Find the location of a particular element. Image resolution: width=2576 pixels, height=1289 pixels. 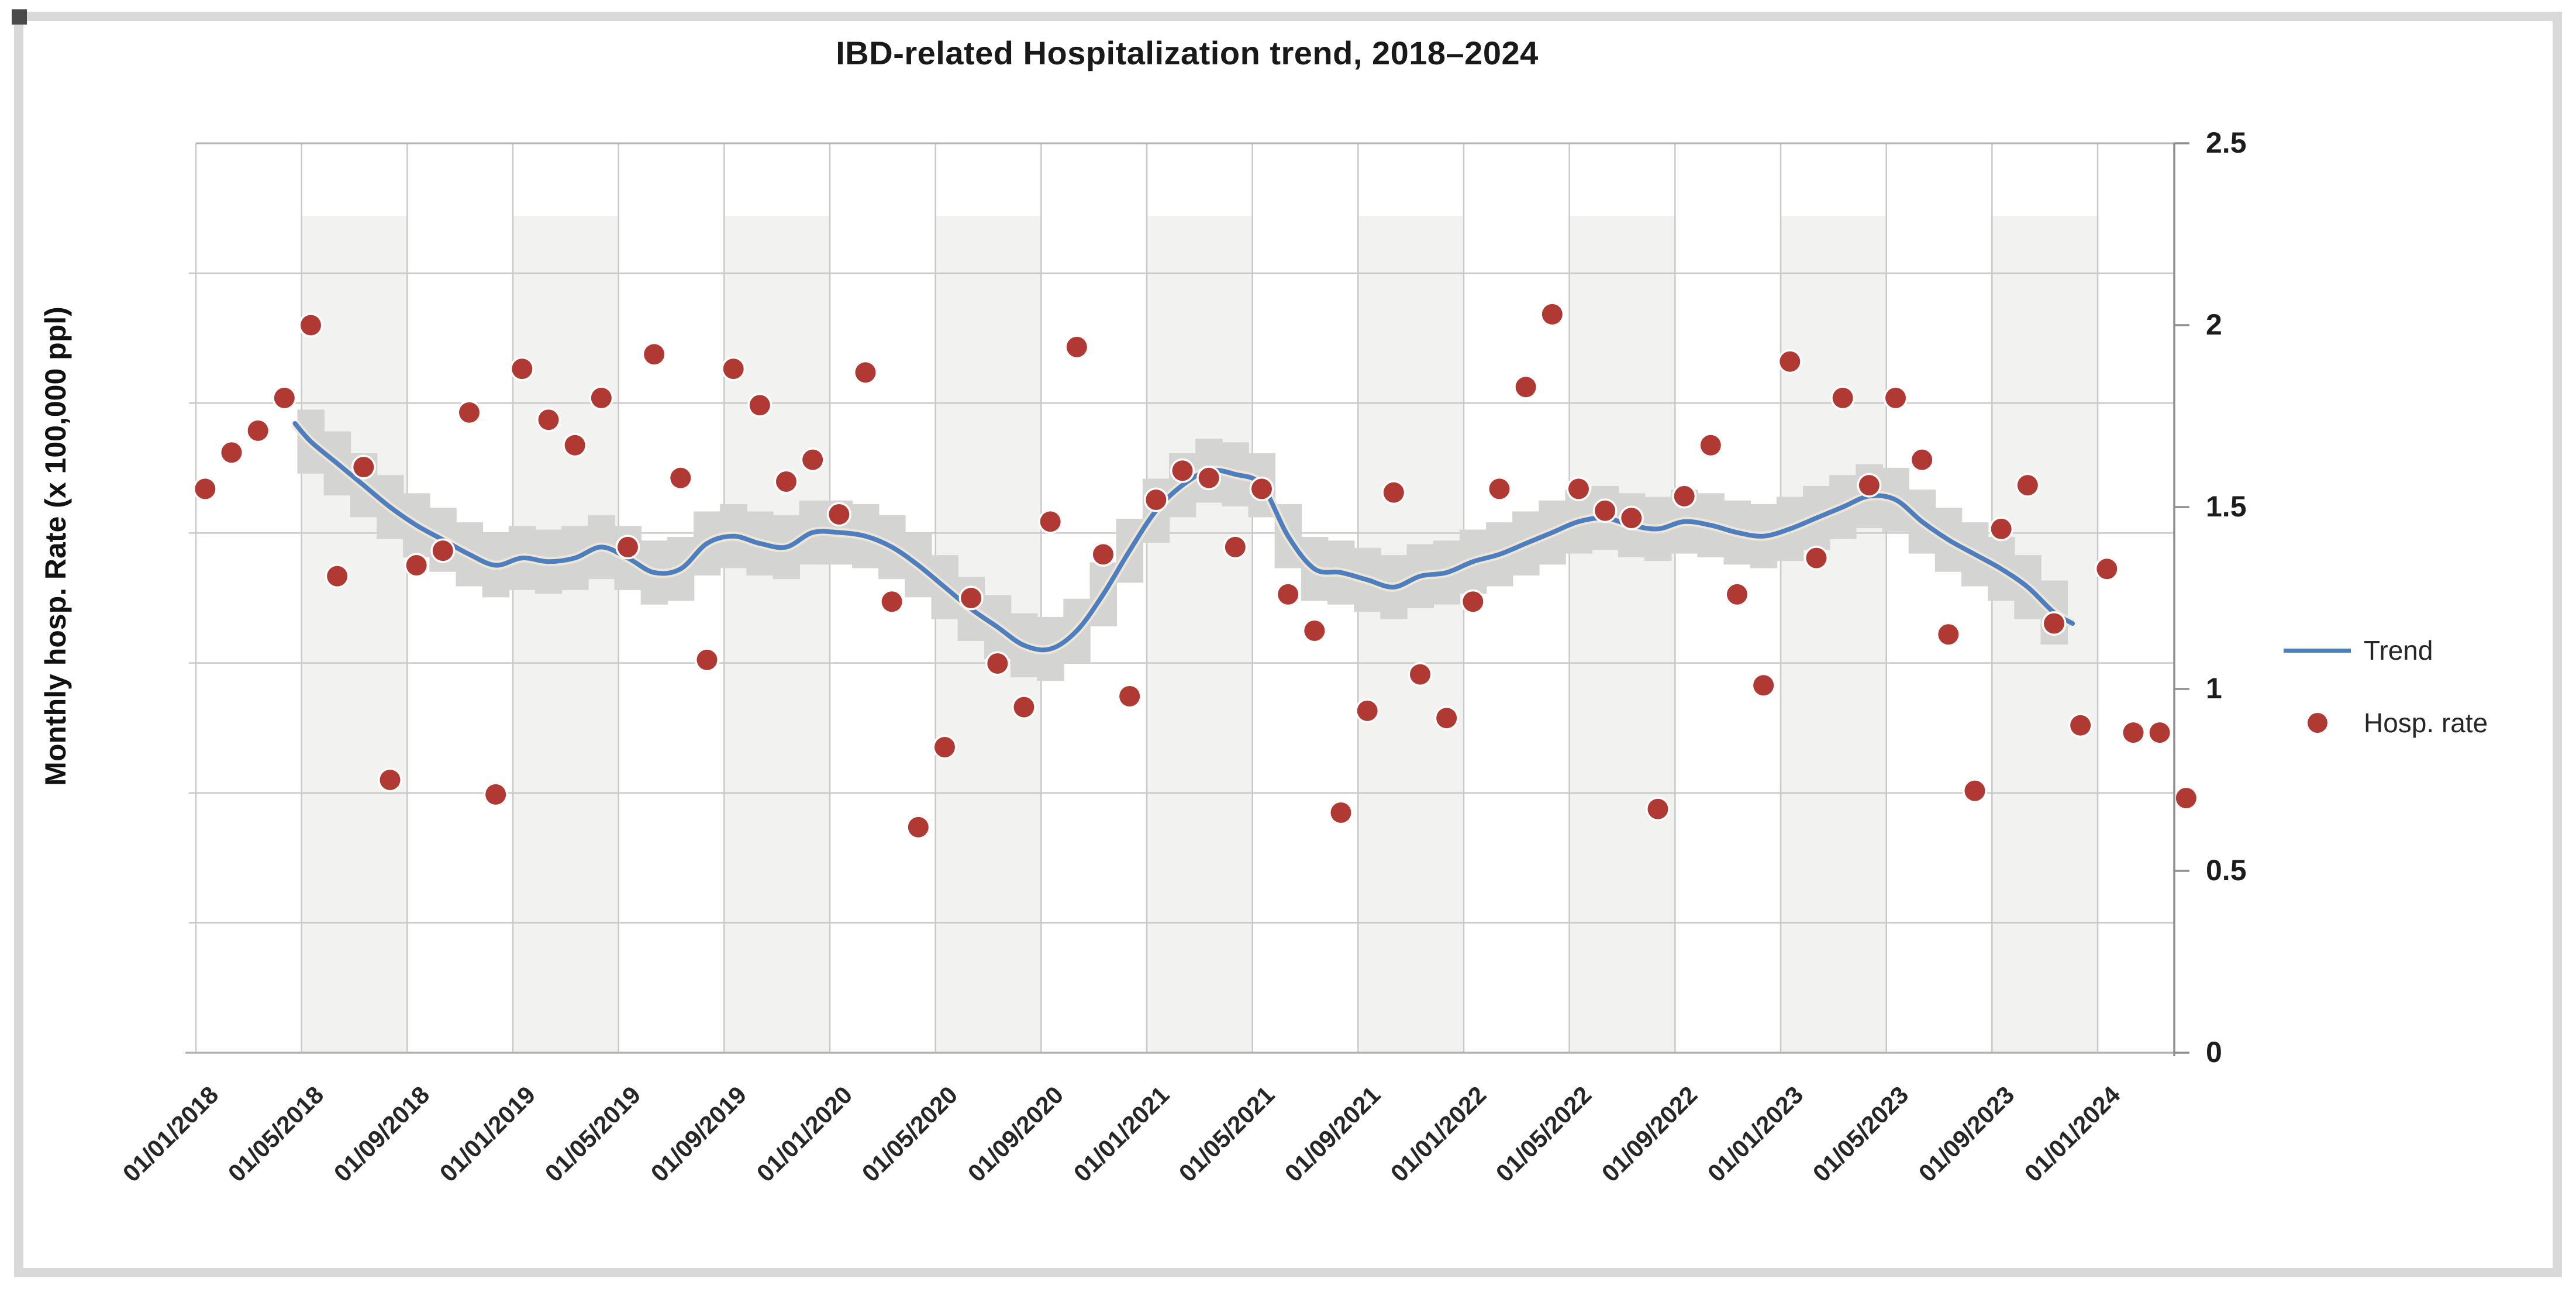

legend-item-trend: Trend is located at coordinates (2418, 650).